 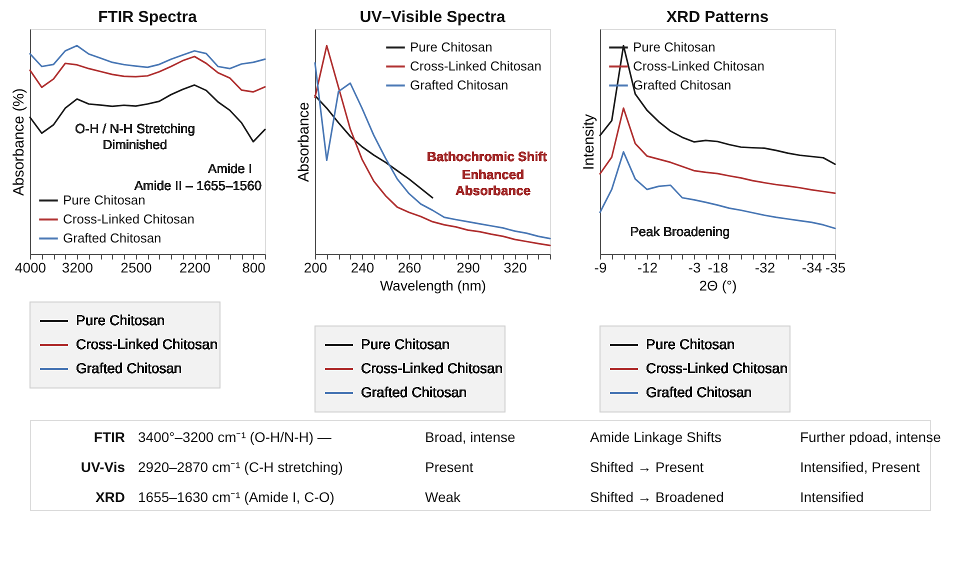 What do you see at coordinates (433, 286) in the screenshot?
I see `x-axis-title: Wavelength (nm)` at bounding box center [433, 286].